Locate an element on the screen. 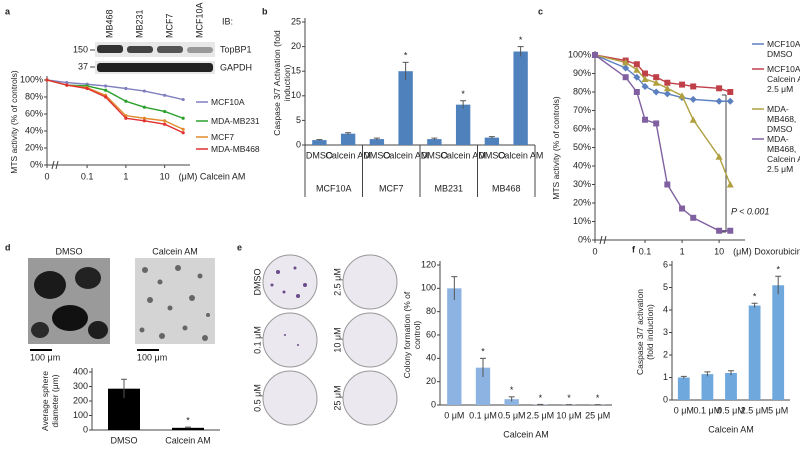 The height and width of the screenshot is (455, 800). panel-label: b is located at coordinates (265, 11).